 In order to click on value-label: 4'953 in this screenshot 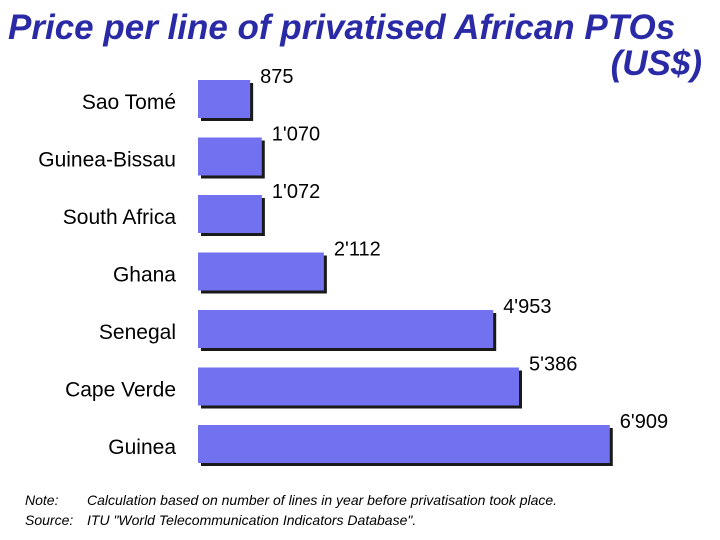, I will do `click(527, 307)`.